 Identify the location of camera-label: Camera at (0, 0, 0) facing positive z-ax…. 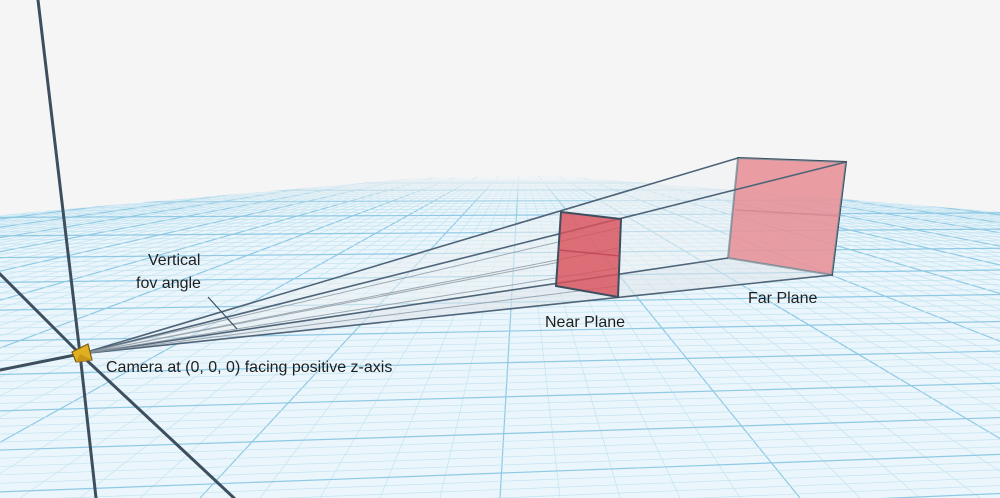
(249, 367).